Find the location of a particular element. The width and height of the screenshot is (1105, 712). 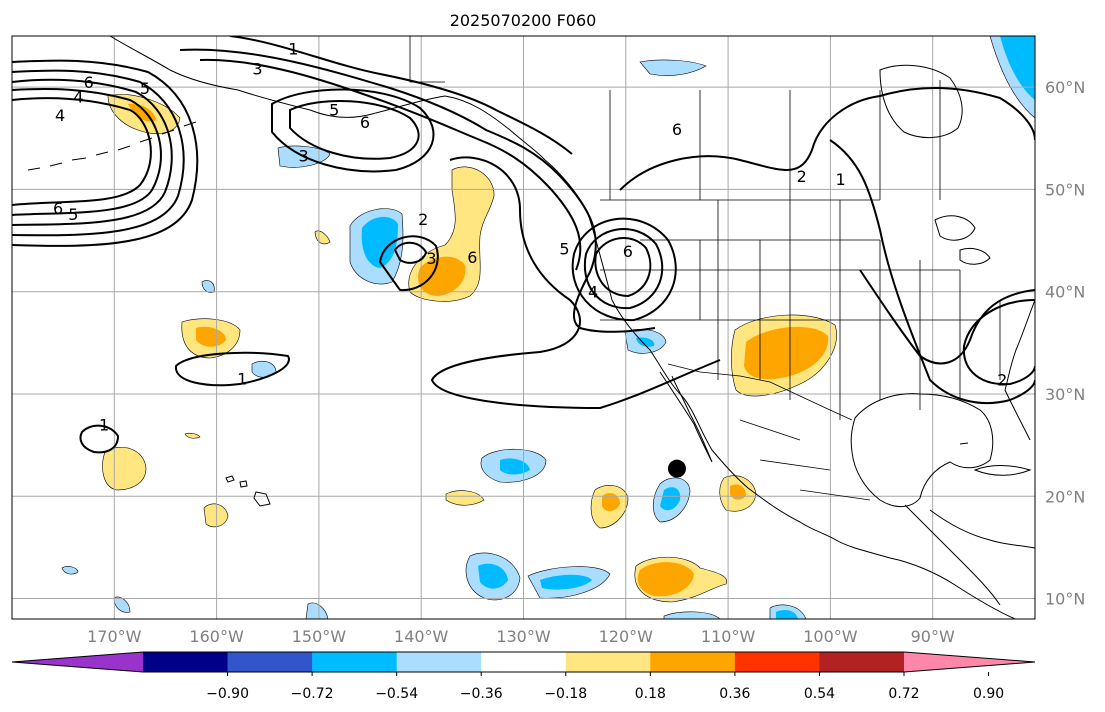

longitude-tick-label: 150°W is located at coordinates (319, 636).